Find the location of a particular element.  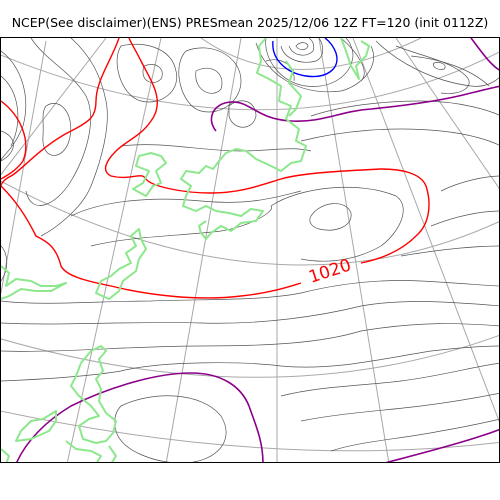

contour-label-1020: 1020 is located at coordinates (329, 271).